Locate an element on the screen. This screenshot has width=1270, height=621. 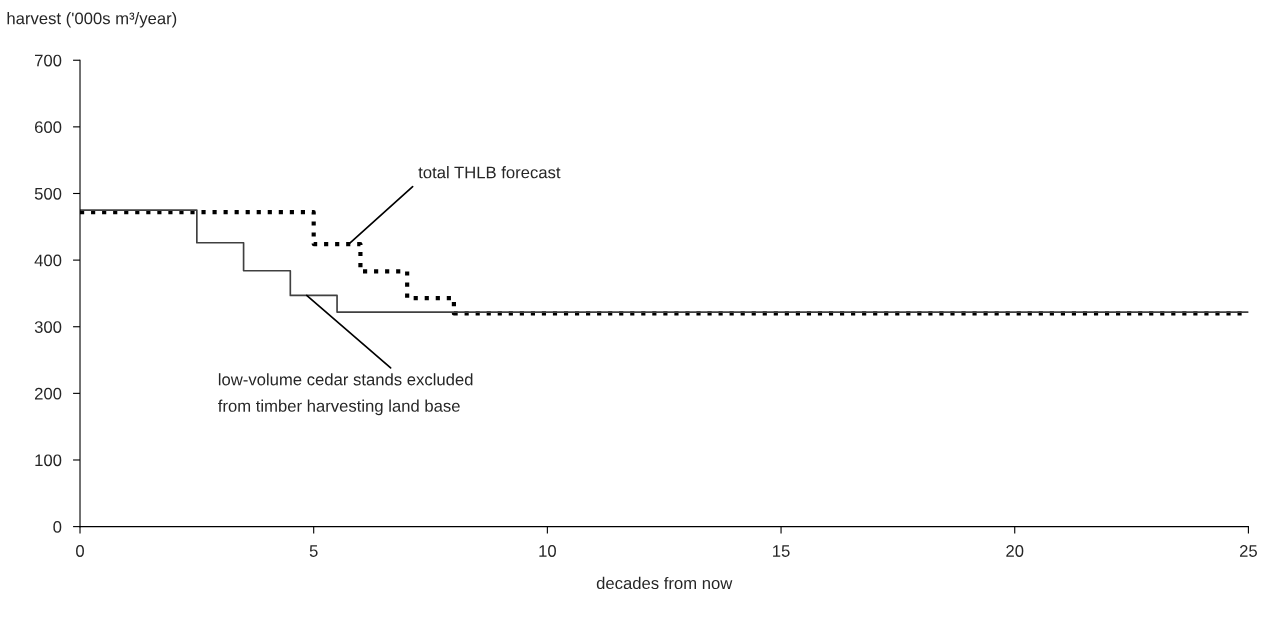
x-tick-label: 10 is located at coordinates (547, 551).